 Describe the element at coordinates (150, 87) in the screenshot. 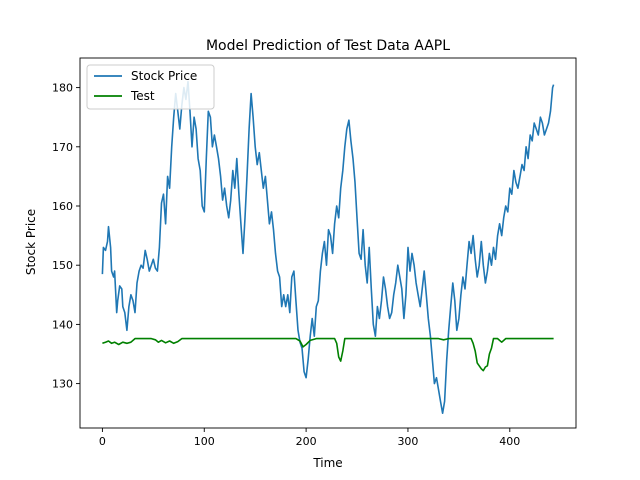

I see `legend: Stock Price Test` at that location.